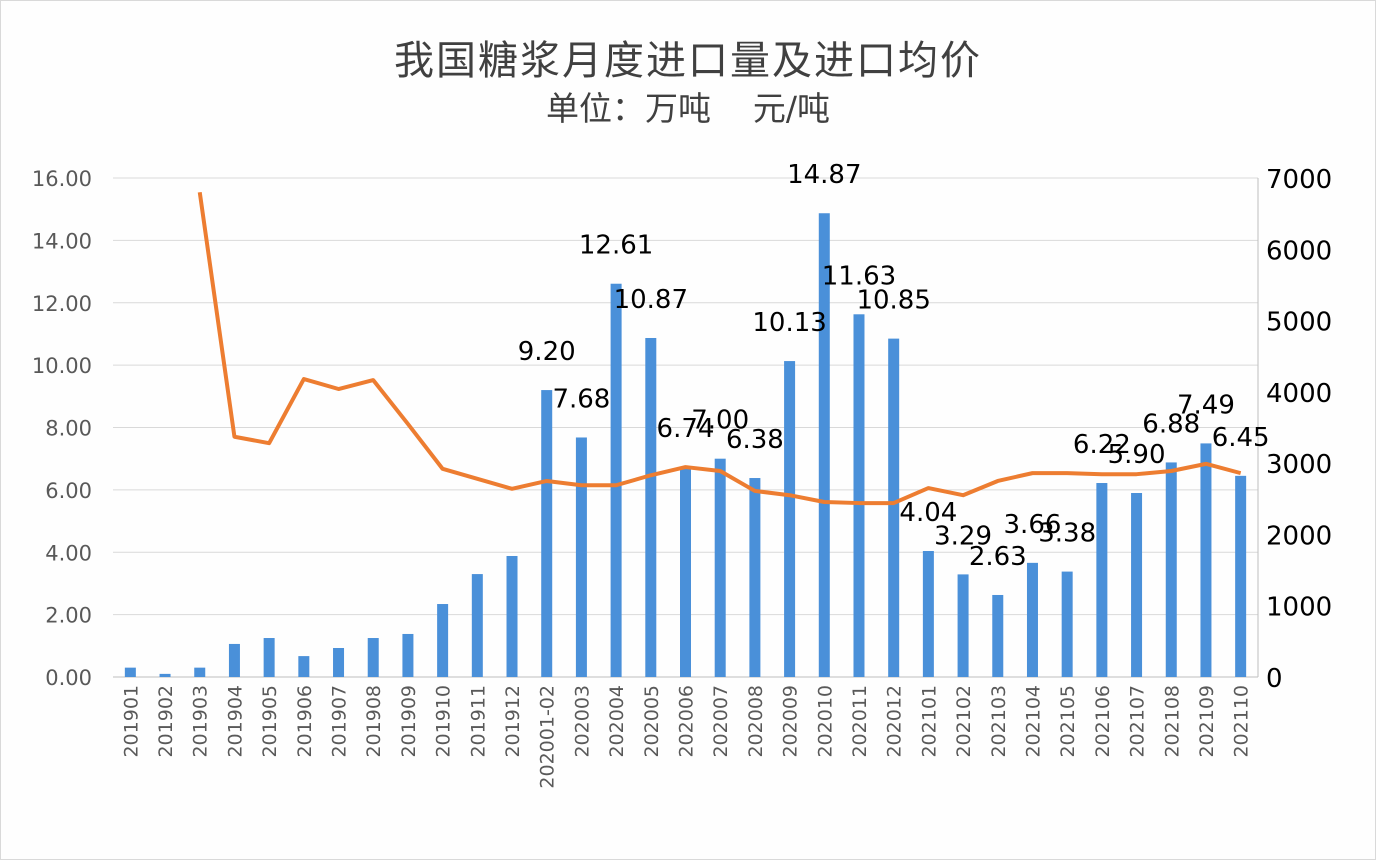 The height and width of the screenshot is (860, 1376). What do you see at coordinates (687, 721) in the screenshot?
I see `x-axis-tick: 202006` at bounding box center [687, 721].